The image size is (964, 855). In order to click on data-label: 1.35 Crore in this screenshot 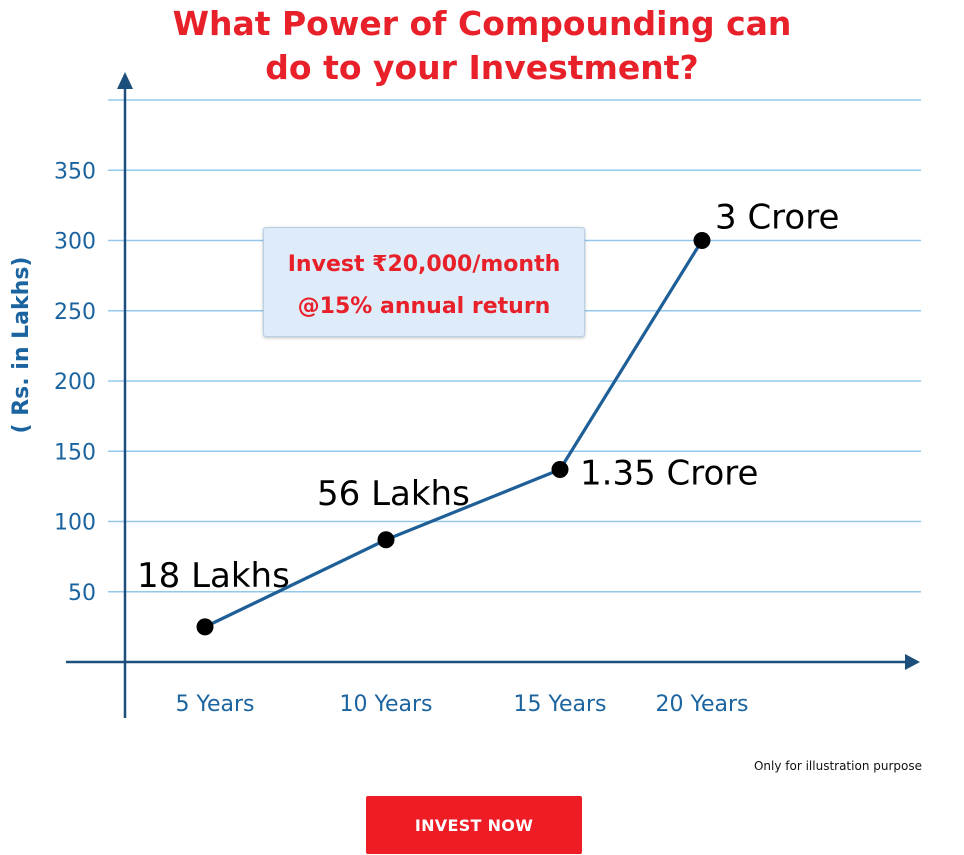, I will do `click(669, 474)`.